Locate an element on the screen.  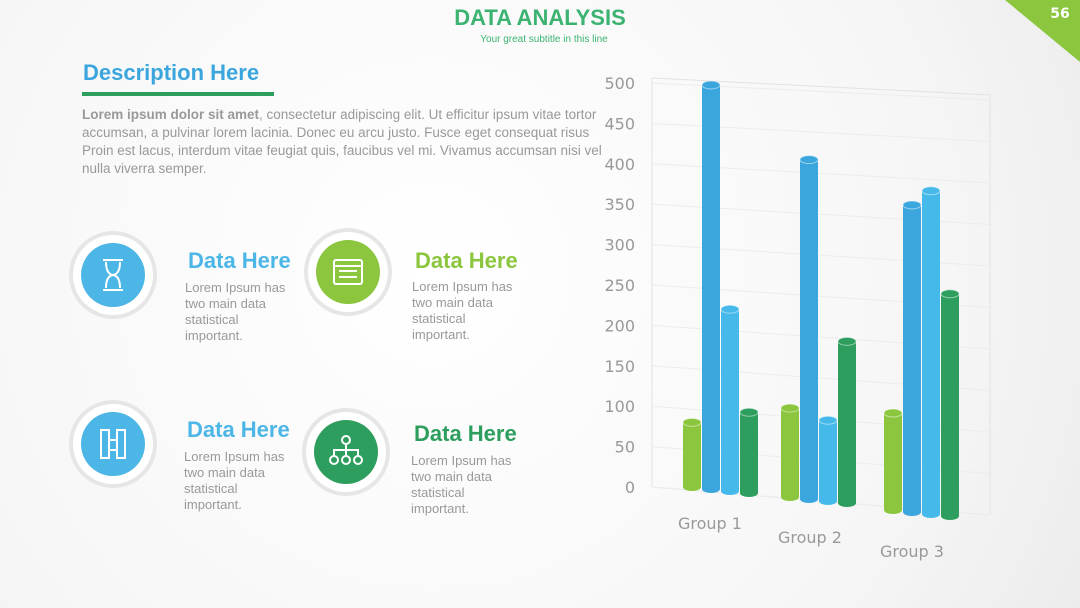
y-tick-label: 250 is located at coordinates (619, 285).